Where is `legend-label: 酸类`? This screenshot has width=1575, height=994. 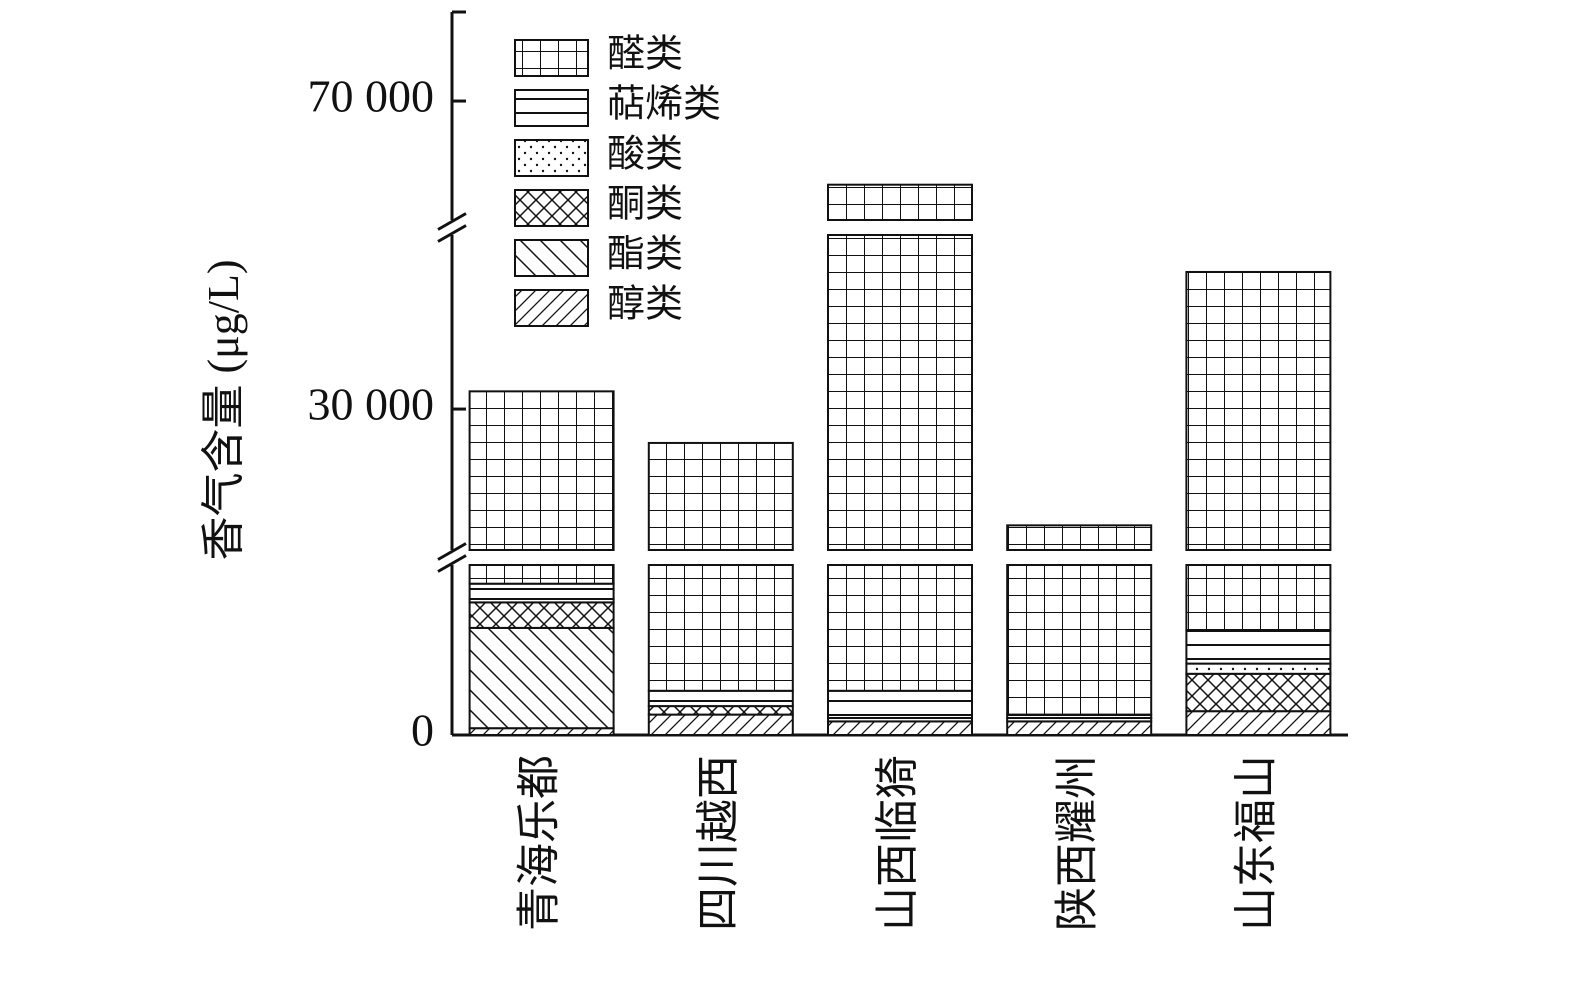
legend-label: 酸类 is located at coordinates (645, 155).